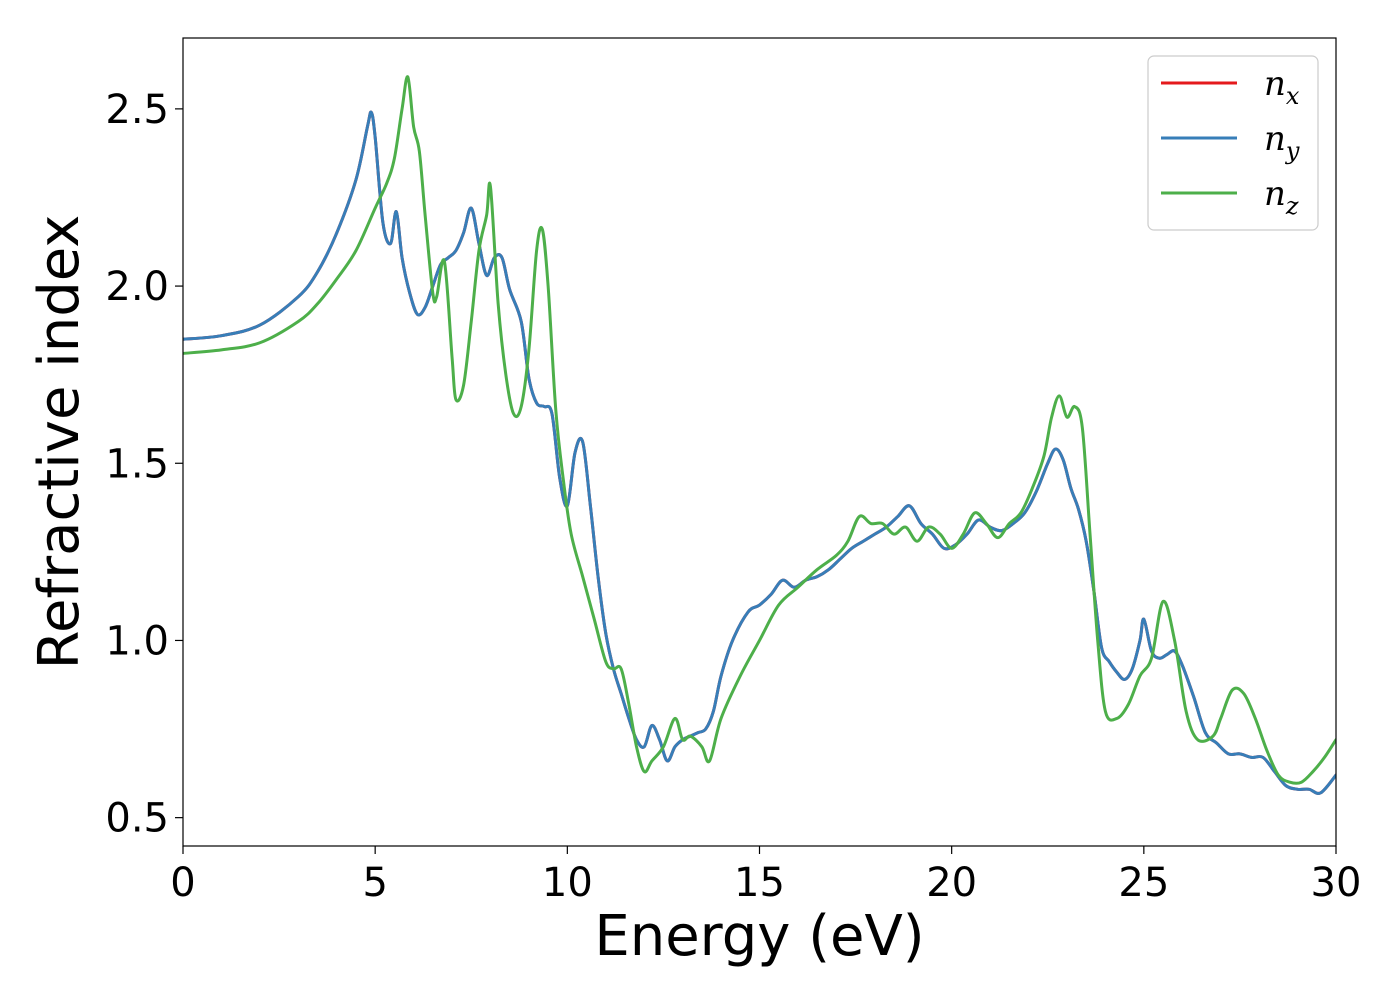  Describe the element at coordinates (137, 819) in the screenshot. I see `y-tick-label: 0.5` at that location.